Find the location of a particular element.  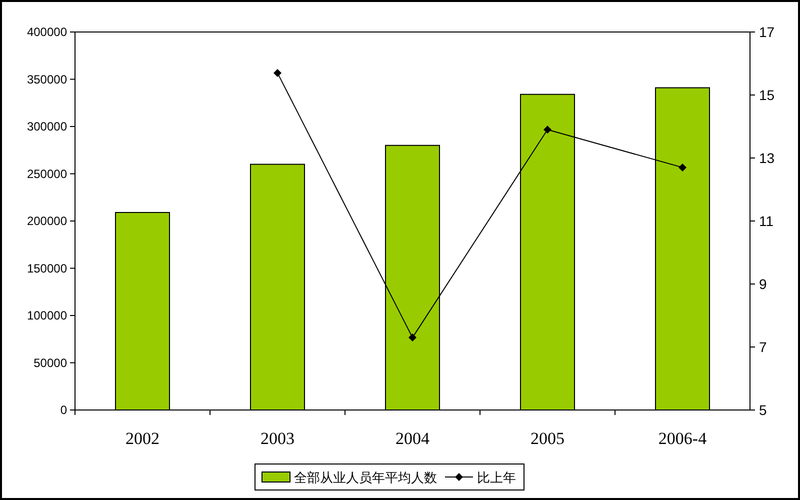

x-tick-label: 2004 is located at coordinates (413, 438).